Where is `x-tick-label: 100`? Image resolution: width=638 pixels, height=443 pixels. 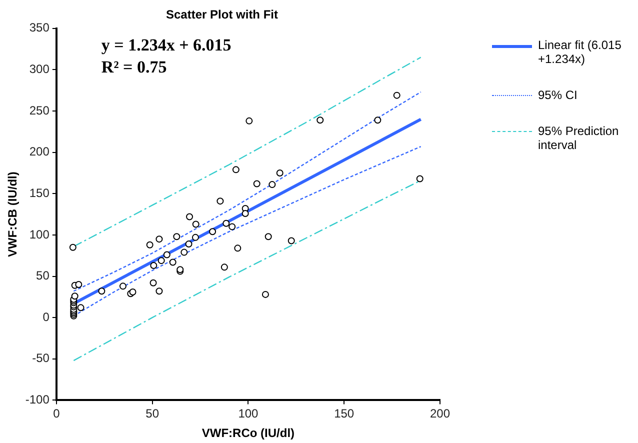
x-tick-label: 100 is located at coordinates (248, 413).